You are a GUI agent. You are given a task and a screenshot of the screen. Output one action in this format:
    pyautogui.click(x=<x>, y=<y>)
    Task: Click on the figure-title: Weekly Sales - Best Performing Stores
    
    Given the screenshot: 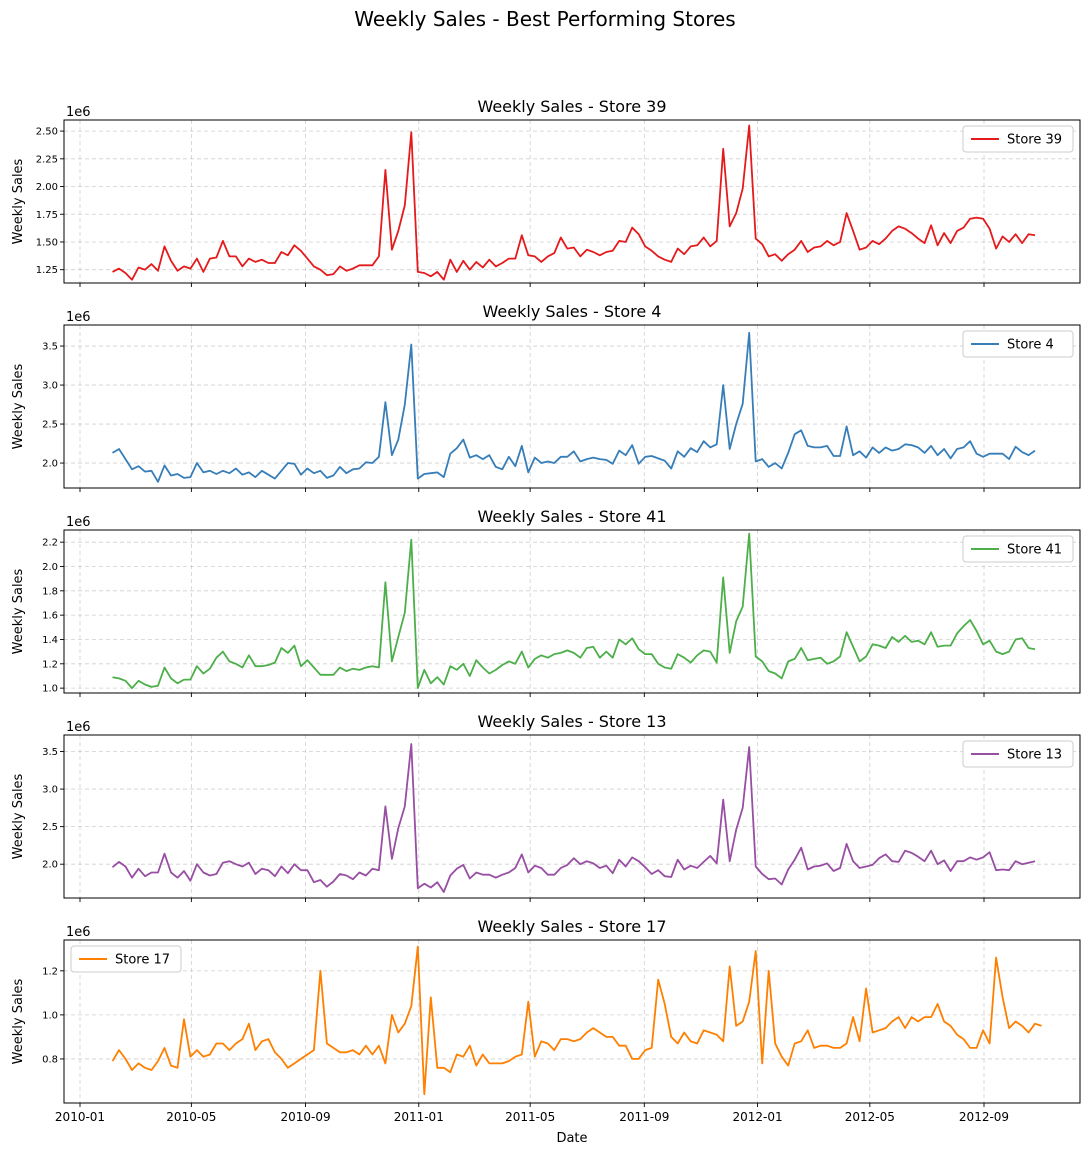 What is the action you would take?
    pyautogui.click(x=544, y=19)
    